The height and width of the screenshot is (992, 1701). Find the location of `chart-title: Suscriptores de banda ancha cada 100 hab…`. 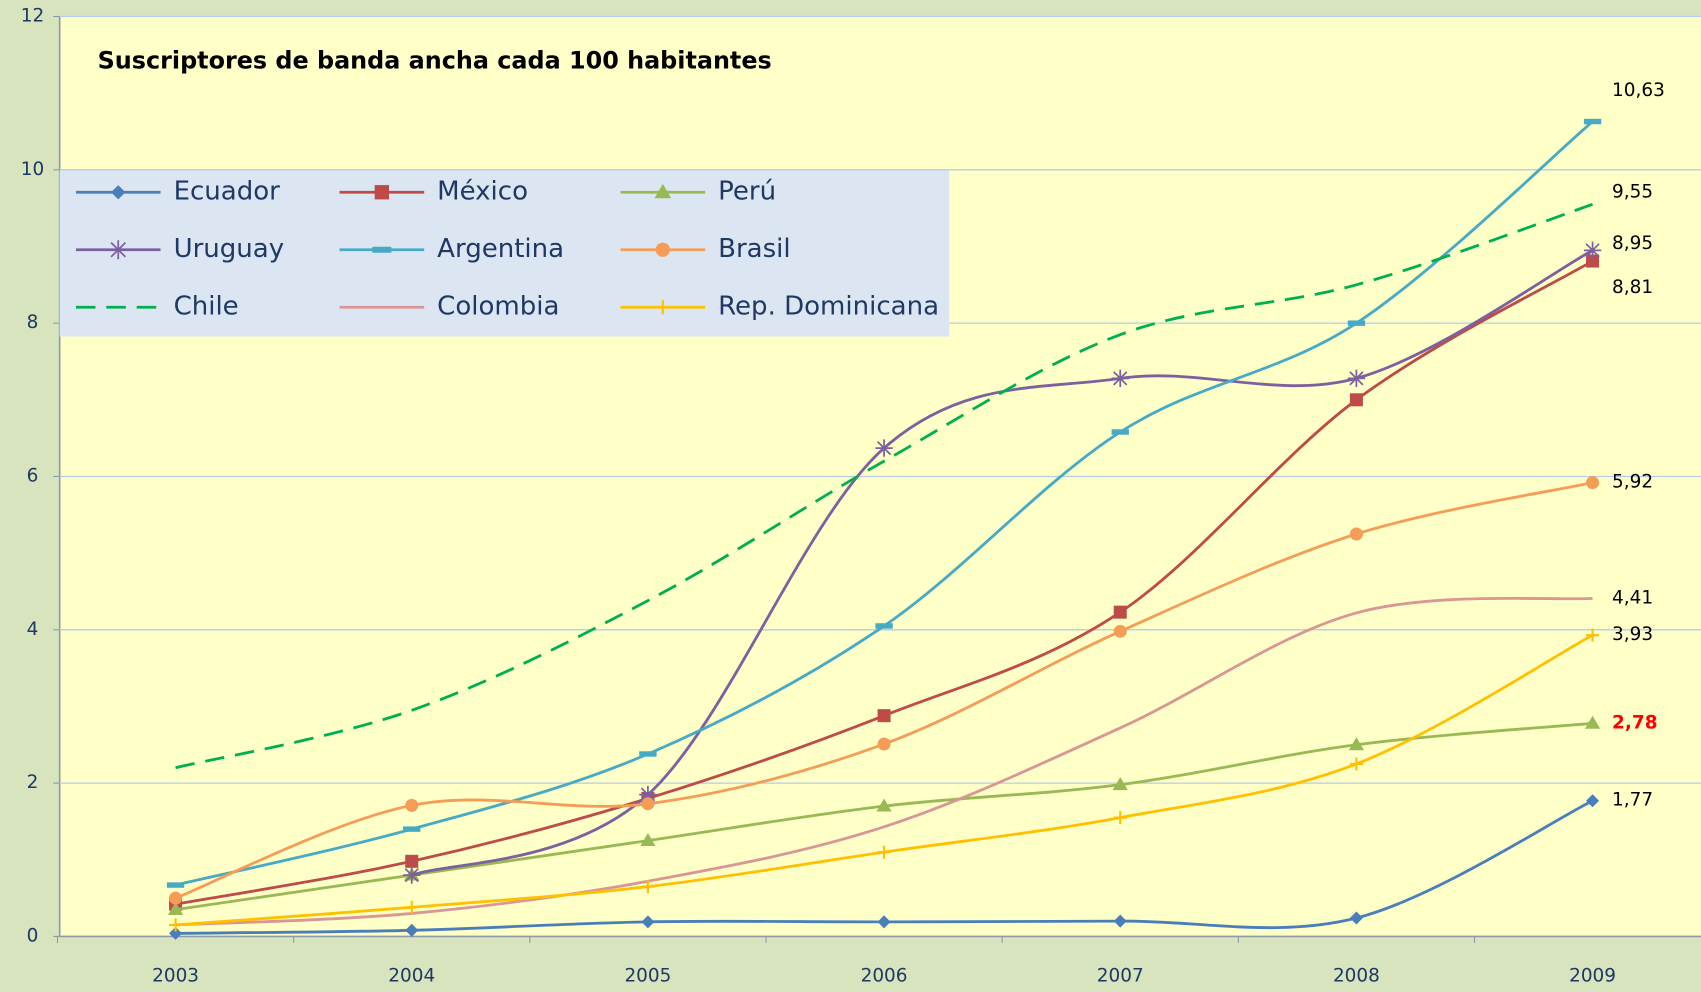

chart-title: Suscriptores de banda ancha cada 100 hab… is located at coordinates (435, 61).